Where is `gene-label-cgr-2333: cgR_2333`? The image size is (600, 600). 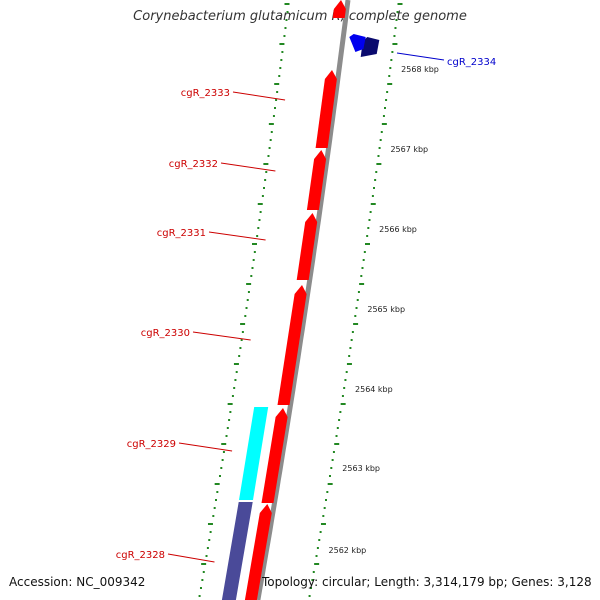 gene-label-cgr-2333: cgR_2333 is located at coordinates (205, 93).